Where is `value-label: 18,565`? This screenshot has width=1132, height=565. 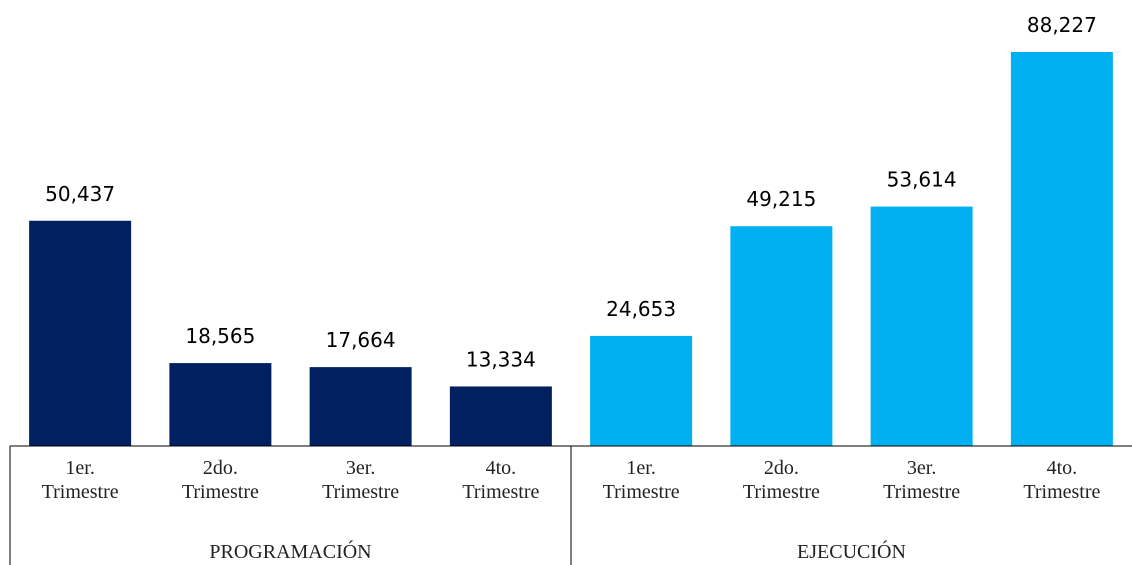
value-label: 18,565 is located at coordinates (220, 336).